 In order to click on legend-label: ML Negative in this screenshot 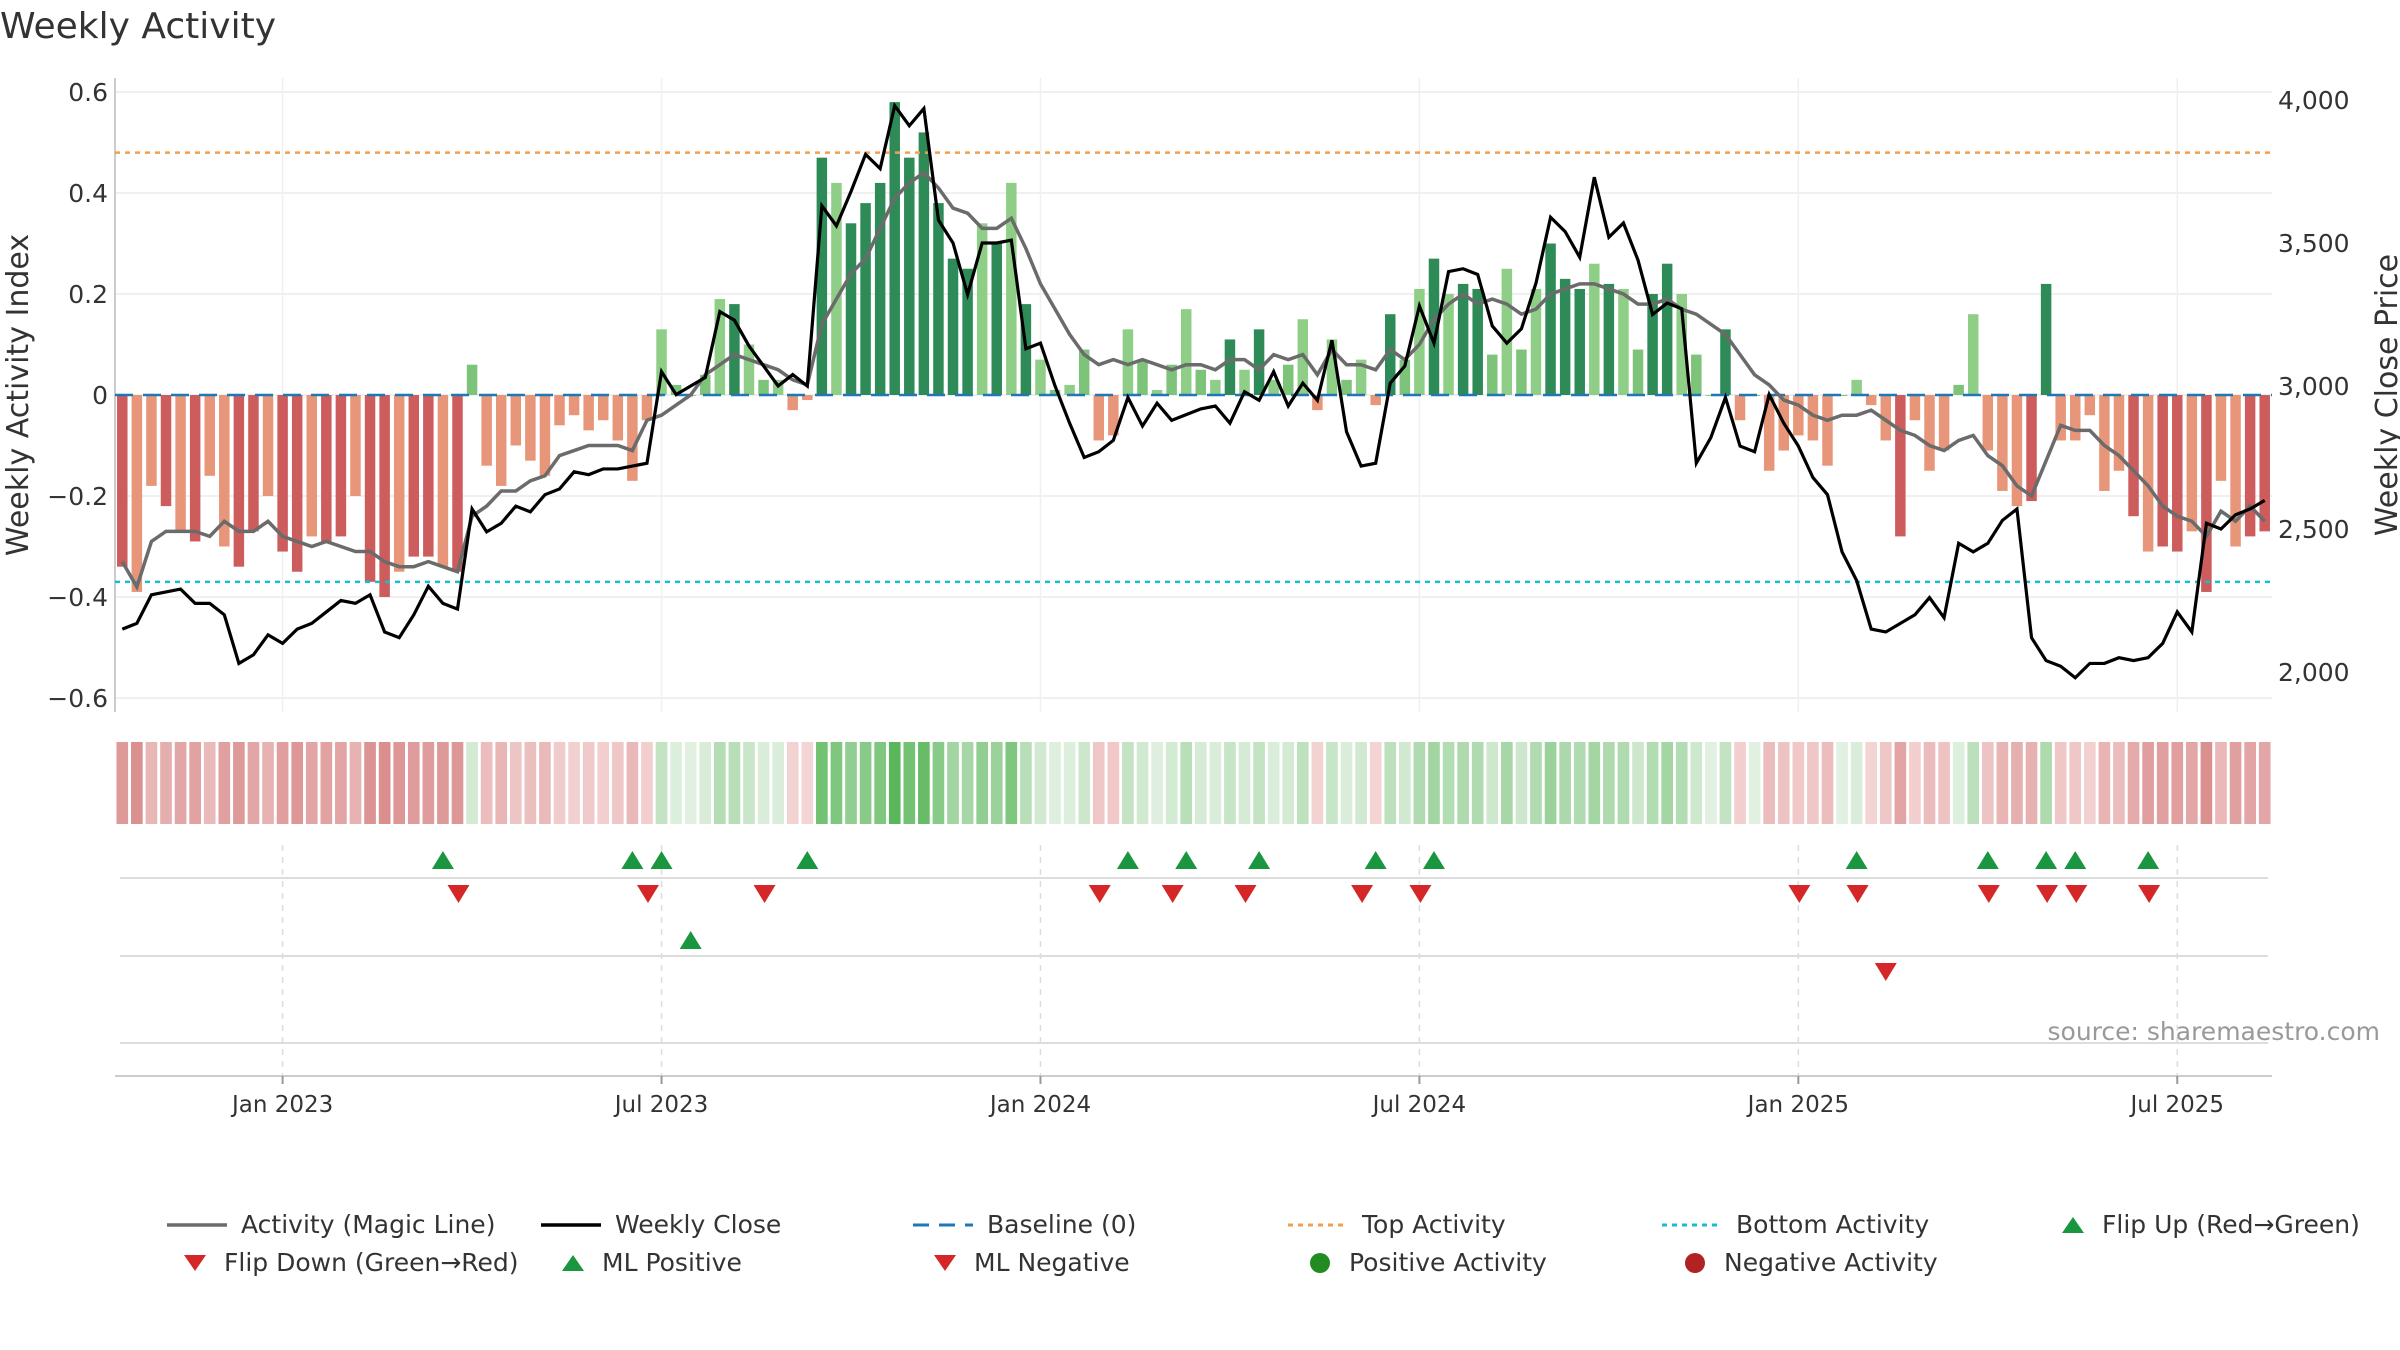, I will do `click(1052, 1262)`.